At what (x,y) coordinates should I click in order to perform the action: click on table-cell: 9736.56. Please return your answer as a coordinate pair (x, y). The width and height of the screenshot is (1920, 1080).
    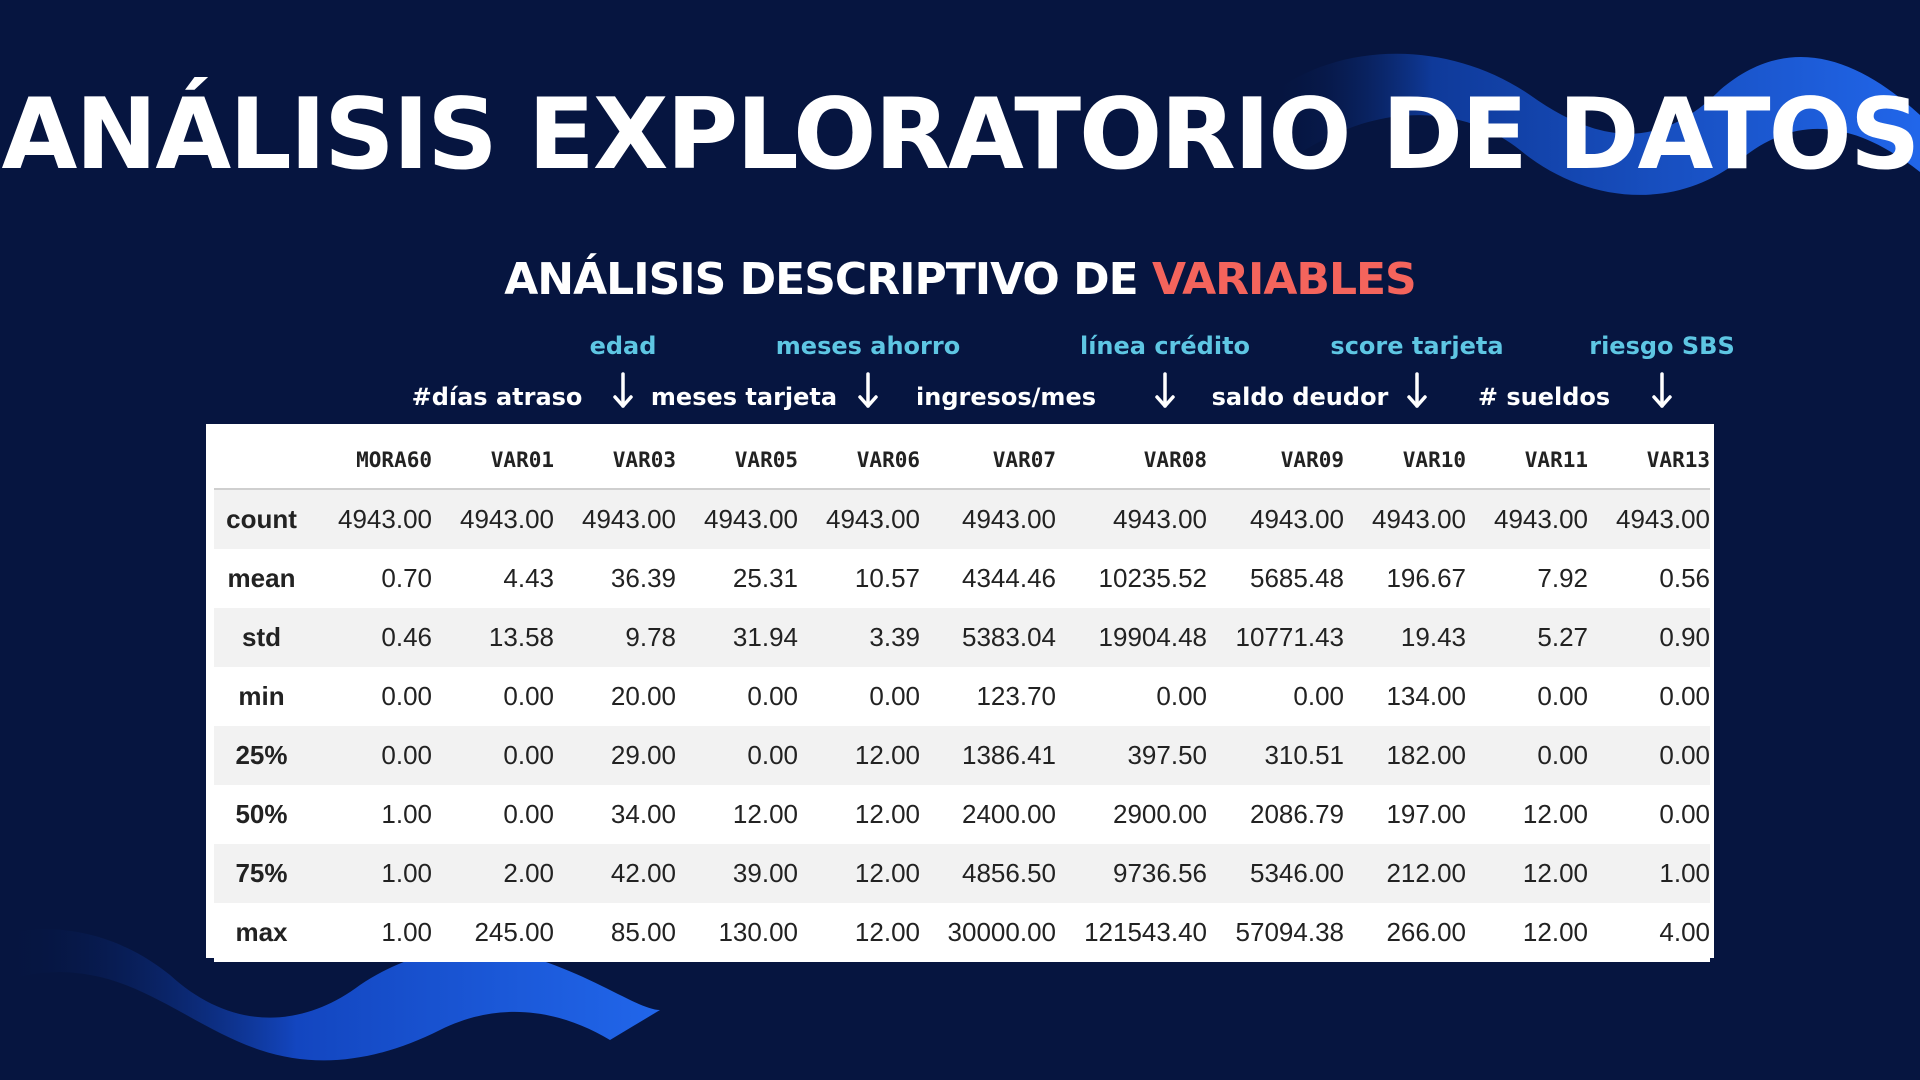
    Looking at the image, I should click on (1160, 873).